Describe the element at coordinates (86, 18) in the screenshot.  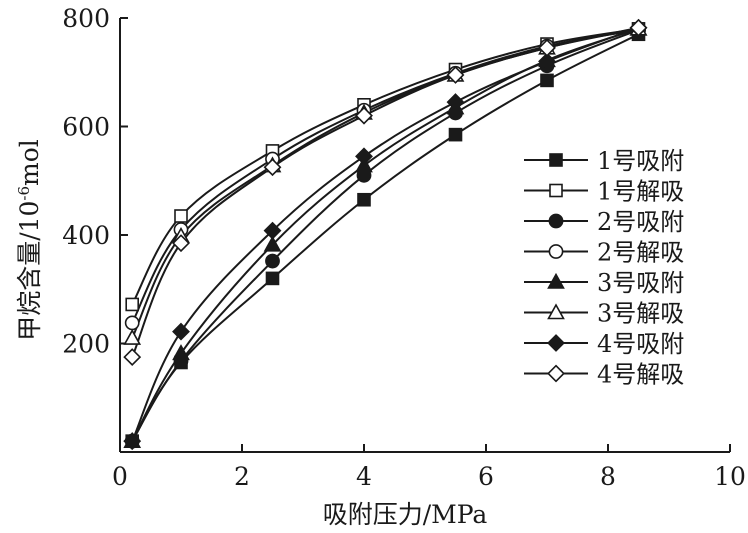
I see `y-tick-label: 800` at that location.